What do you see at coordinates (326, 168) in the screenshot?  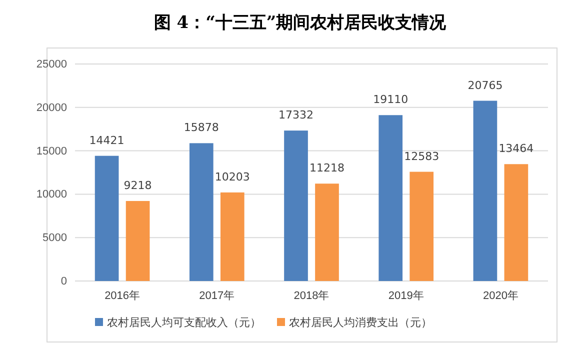 I see `data-label: 11218` at bounding box center [326, 168].